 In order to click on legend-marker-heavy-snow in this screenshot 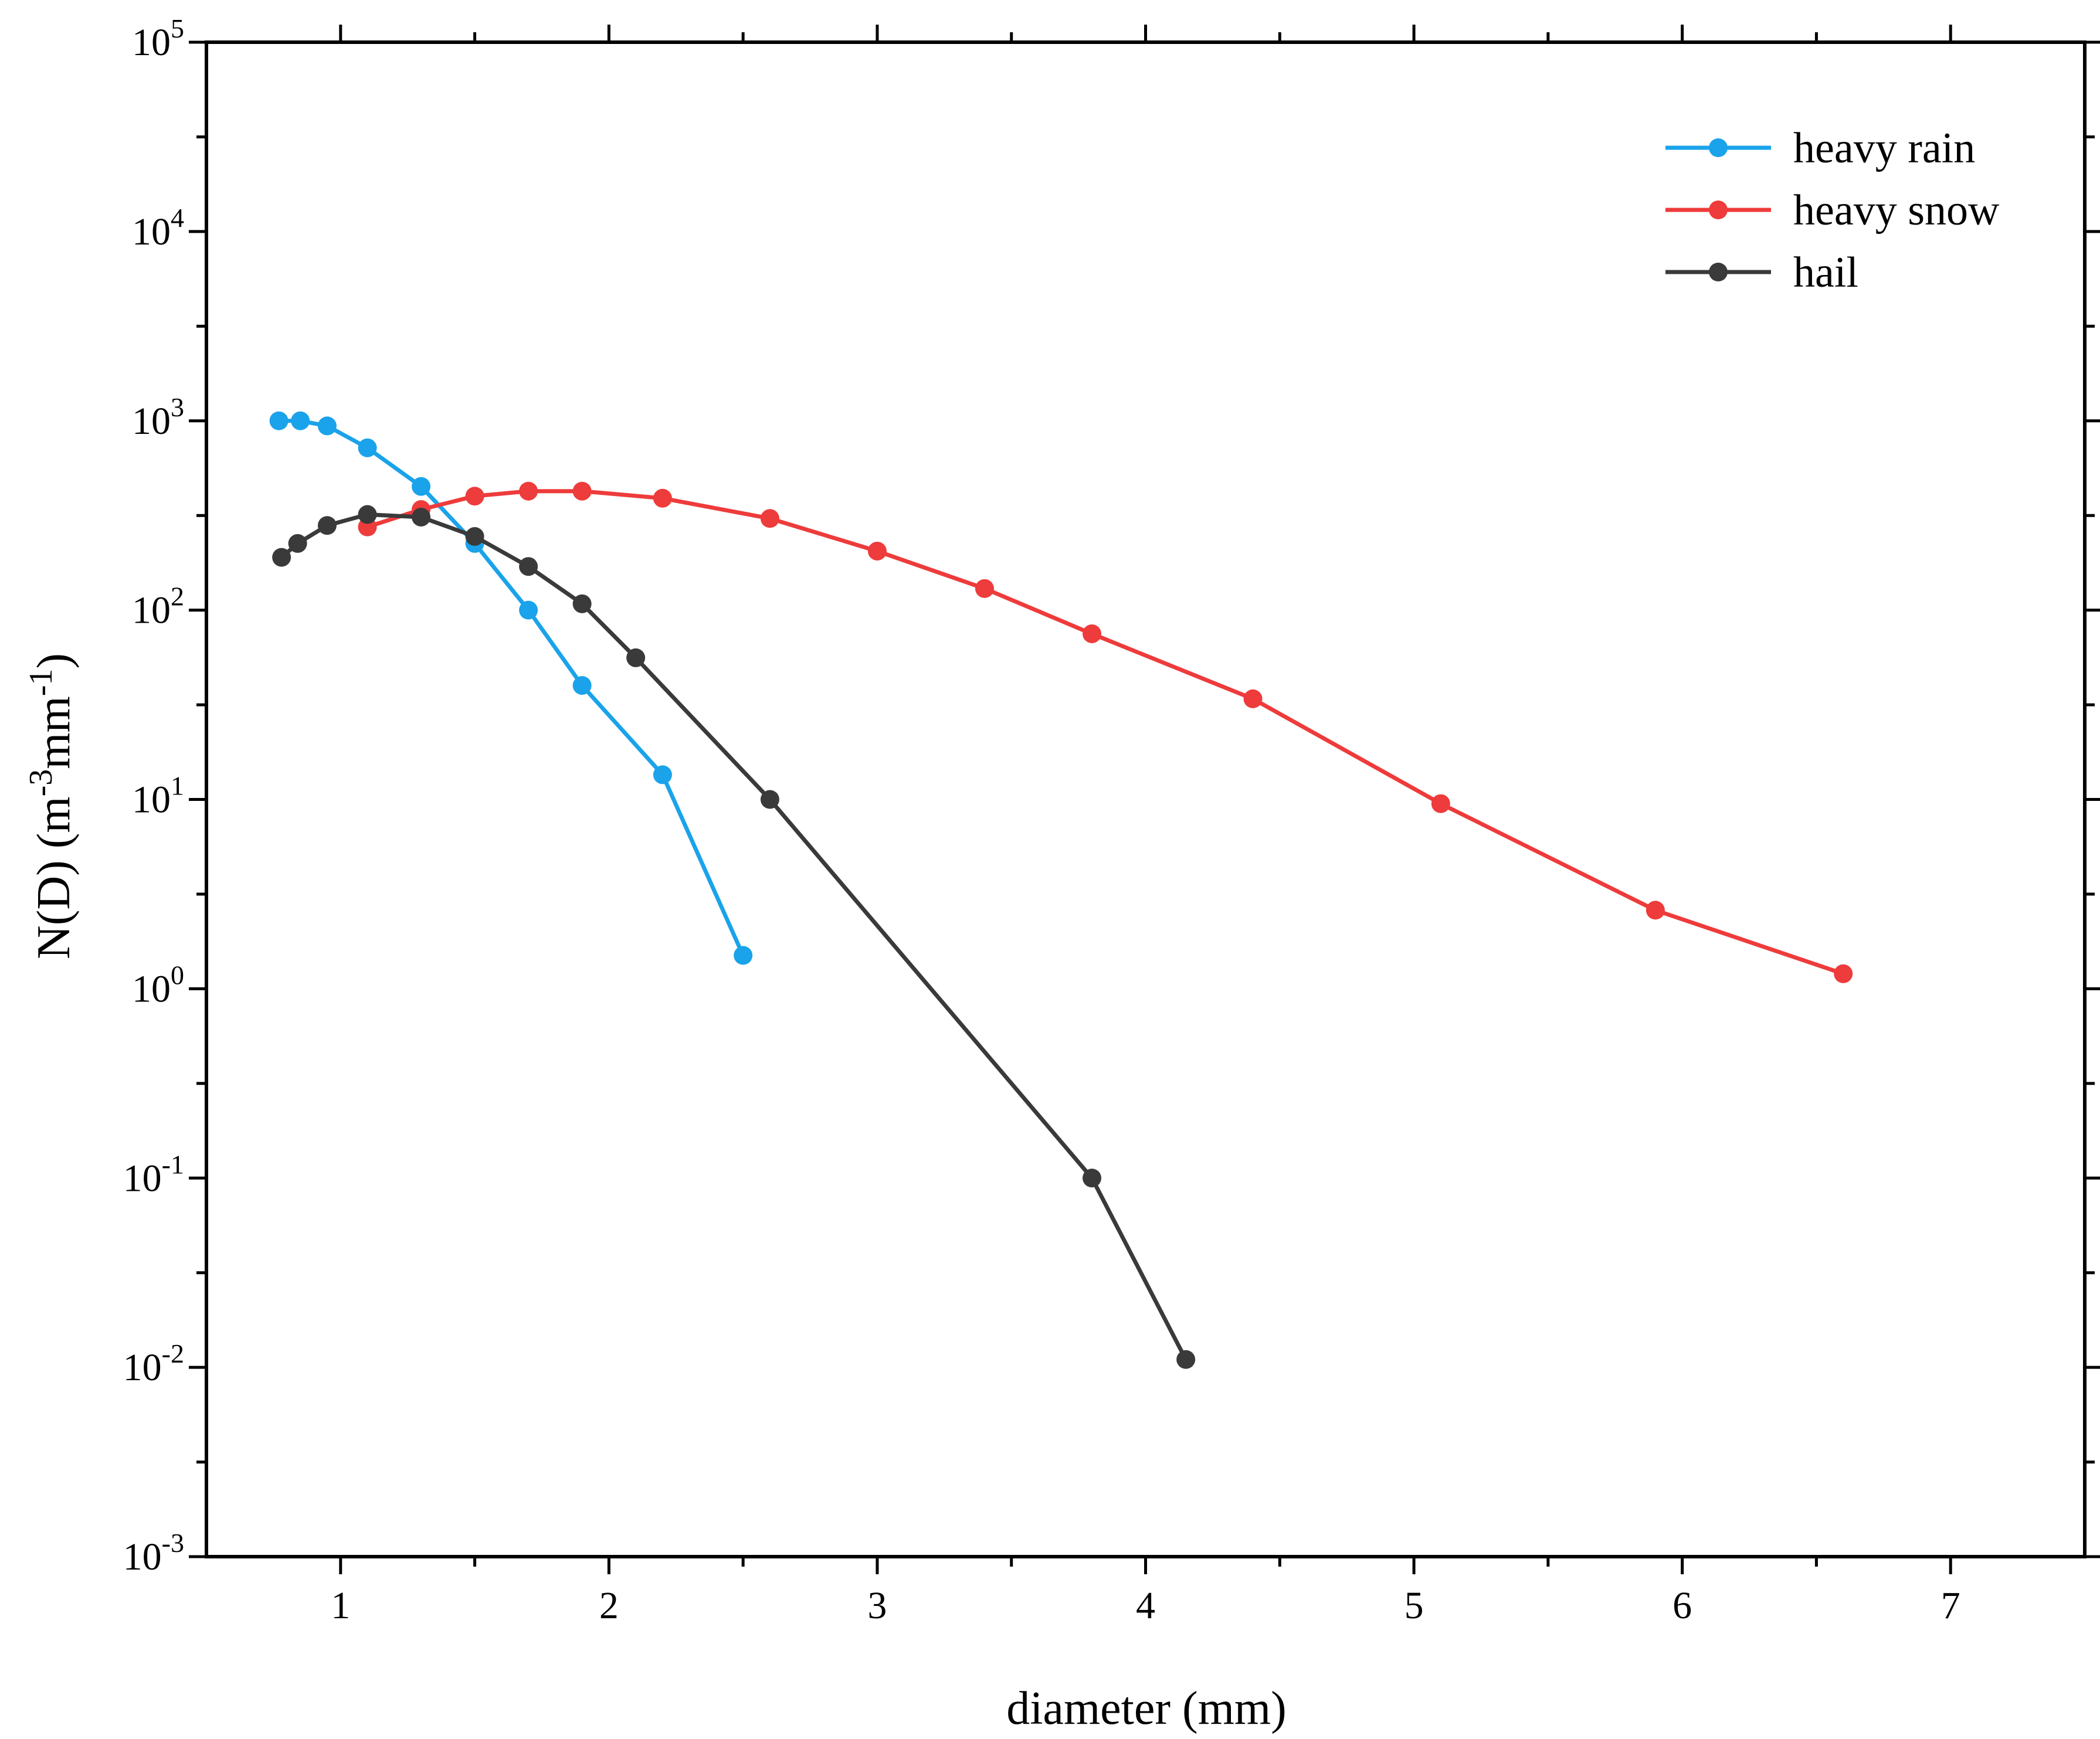, I will do `click(1718, 210)`.